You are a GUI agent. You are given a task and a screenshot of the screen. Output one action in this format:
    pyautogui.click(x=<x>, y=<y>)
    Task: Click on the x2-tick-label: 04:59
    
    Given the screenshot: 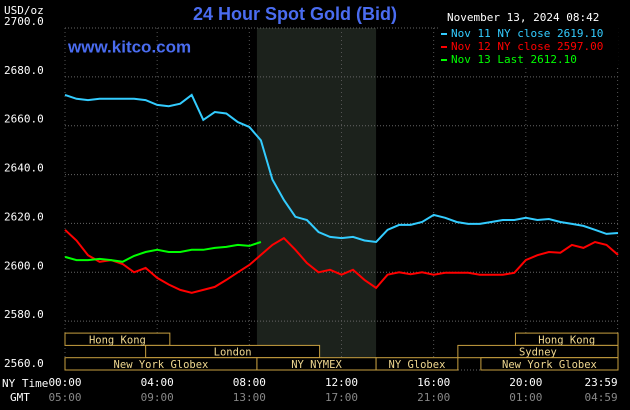 What is the action you would take?
    pyautogui.click(x=600, y=397)
    